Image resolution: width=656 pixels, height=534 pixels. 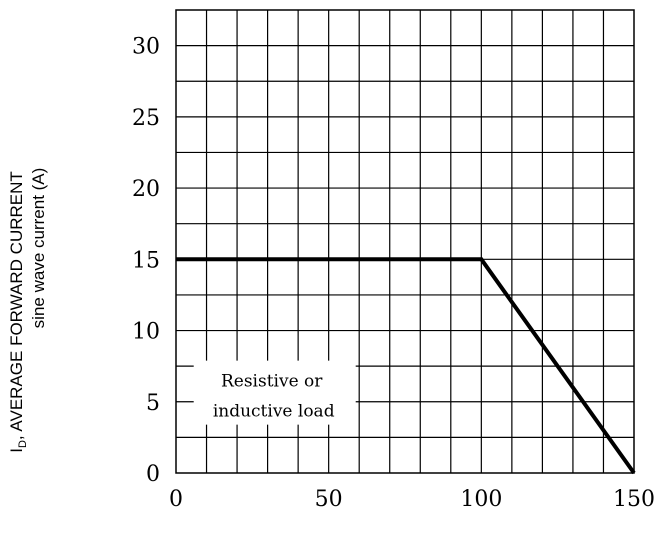 I want to click on annotation-line: inductive load, so click(x=274, y=412).